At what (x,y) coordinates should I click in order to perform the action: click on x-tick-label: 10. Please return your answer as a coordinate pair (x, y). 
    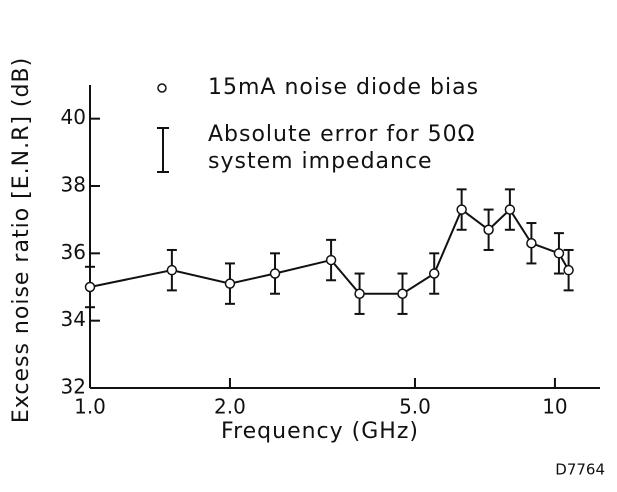
    Looking at the image, I should click on (554, 407).